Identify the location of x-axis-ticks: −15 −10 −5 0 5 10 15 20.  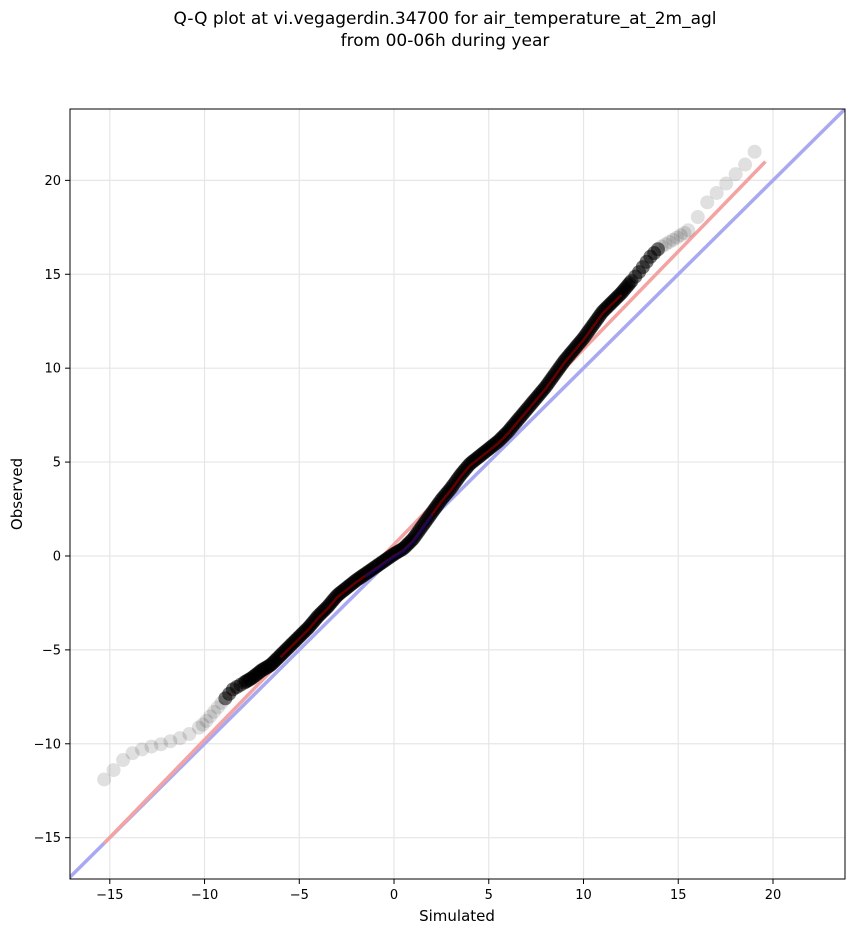
(438, 891).